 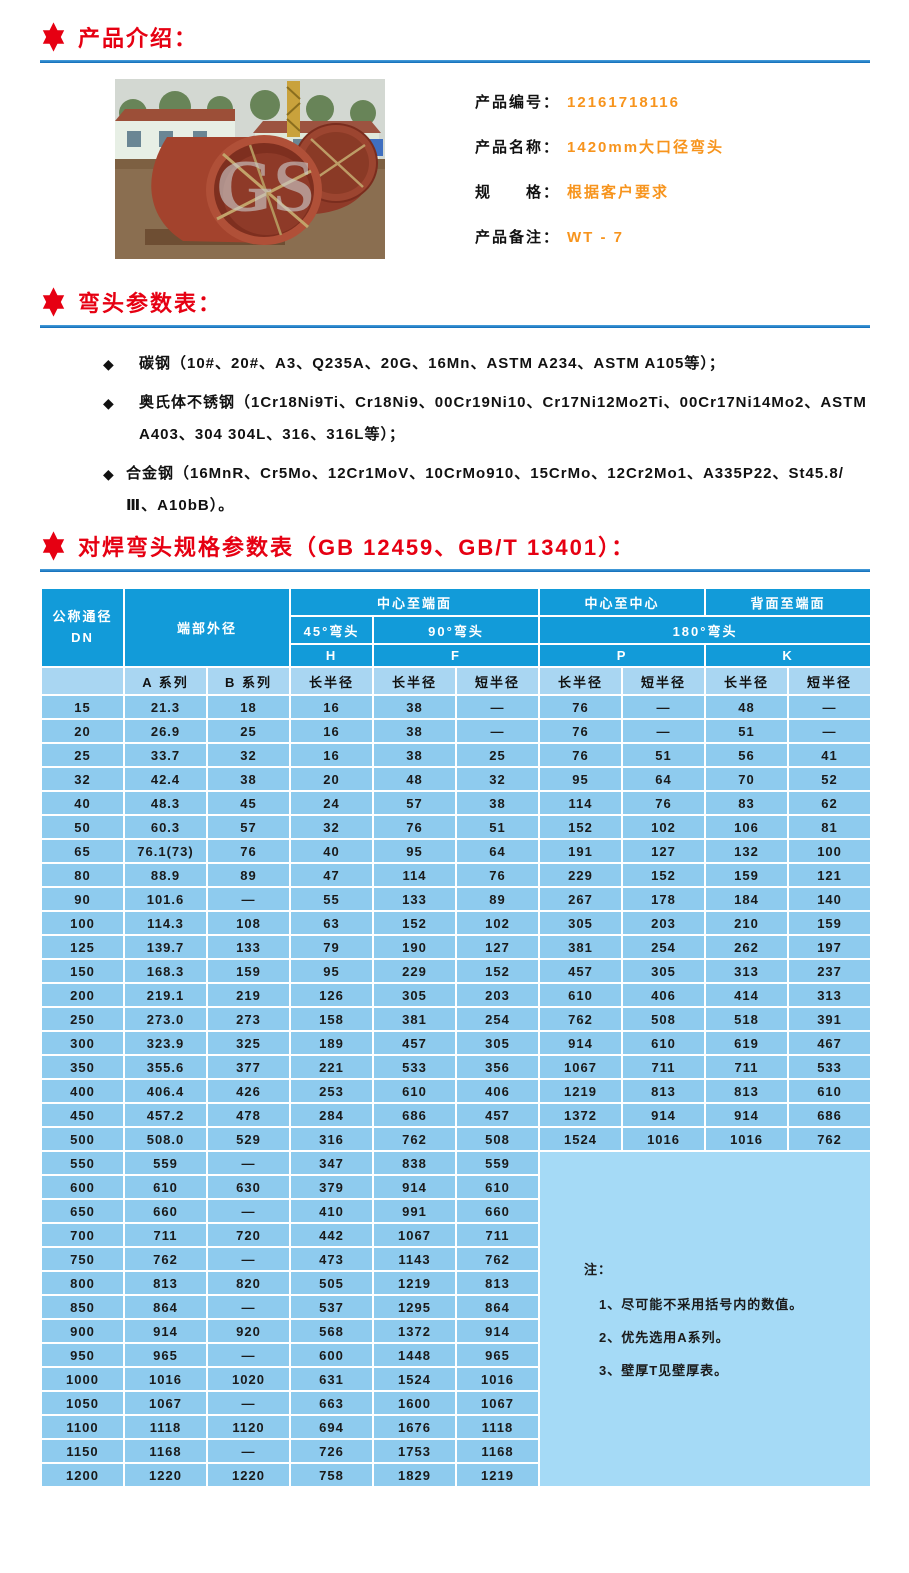 I want to click on spec-cell: 47, so click(x=332, y=875).